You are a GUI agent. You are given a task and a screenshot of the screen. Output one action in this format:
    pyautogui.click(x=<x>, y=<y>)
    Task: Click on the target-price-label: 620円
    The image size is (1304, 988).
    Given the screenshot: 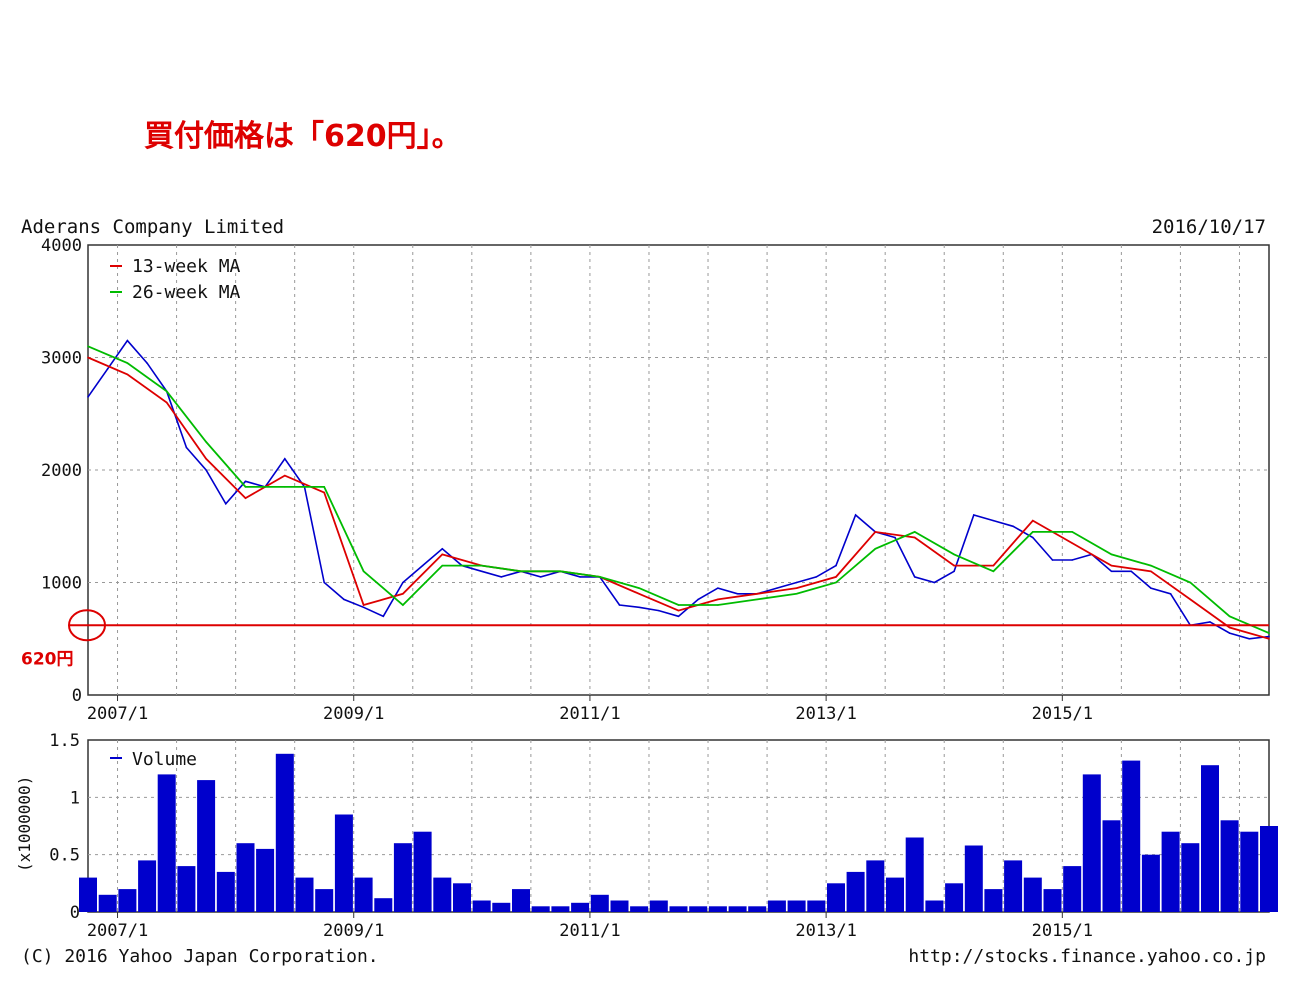 What is the action you would take?
    pyautogui.click(x=47, y=659)
    